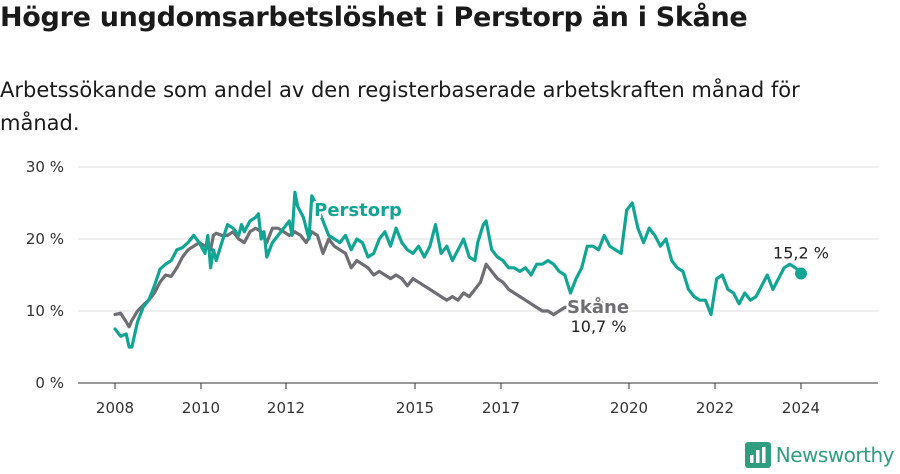  I want to click on x-tick-label: 2020, so click(629, 408).